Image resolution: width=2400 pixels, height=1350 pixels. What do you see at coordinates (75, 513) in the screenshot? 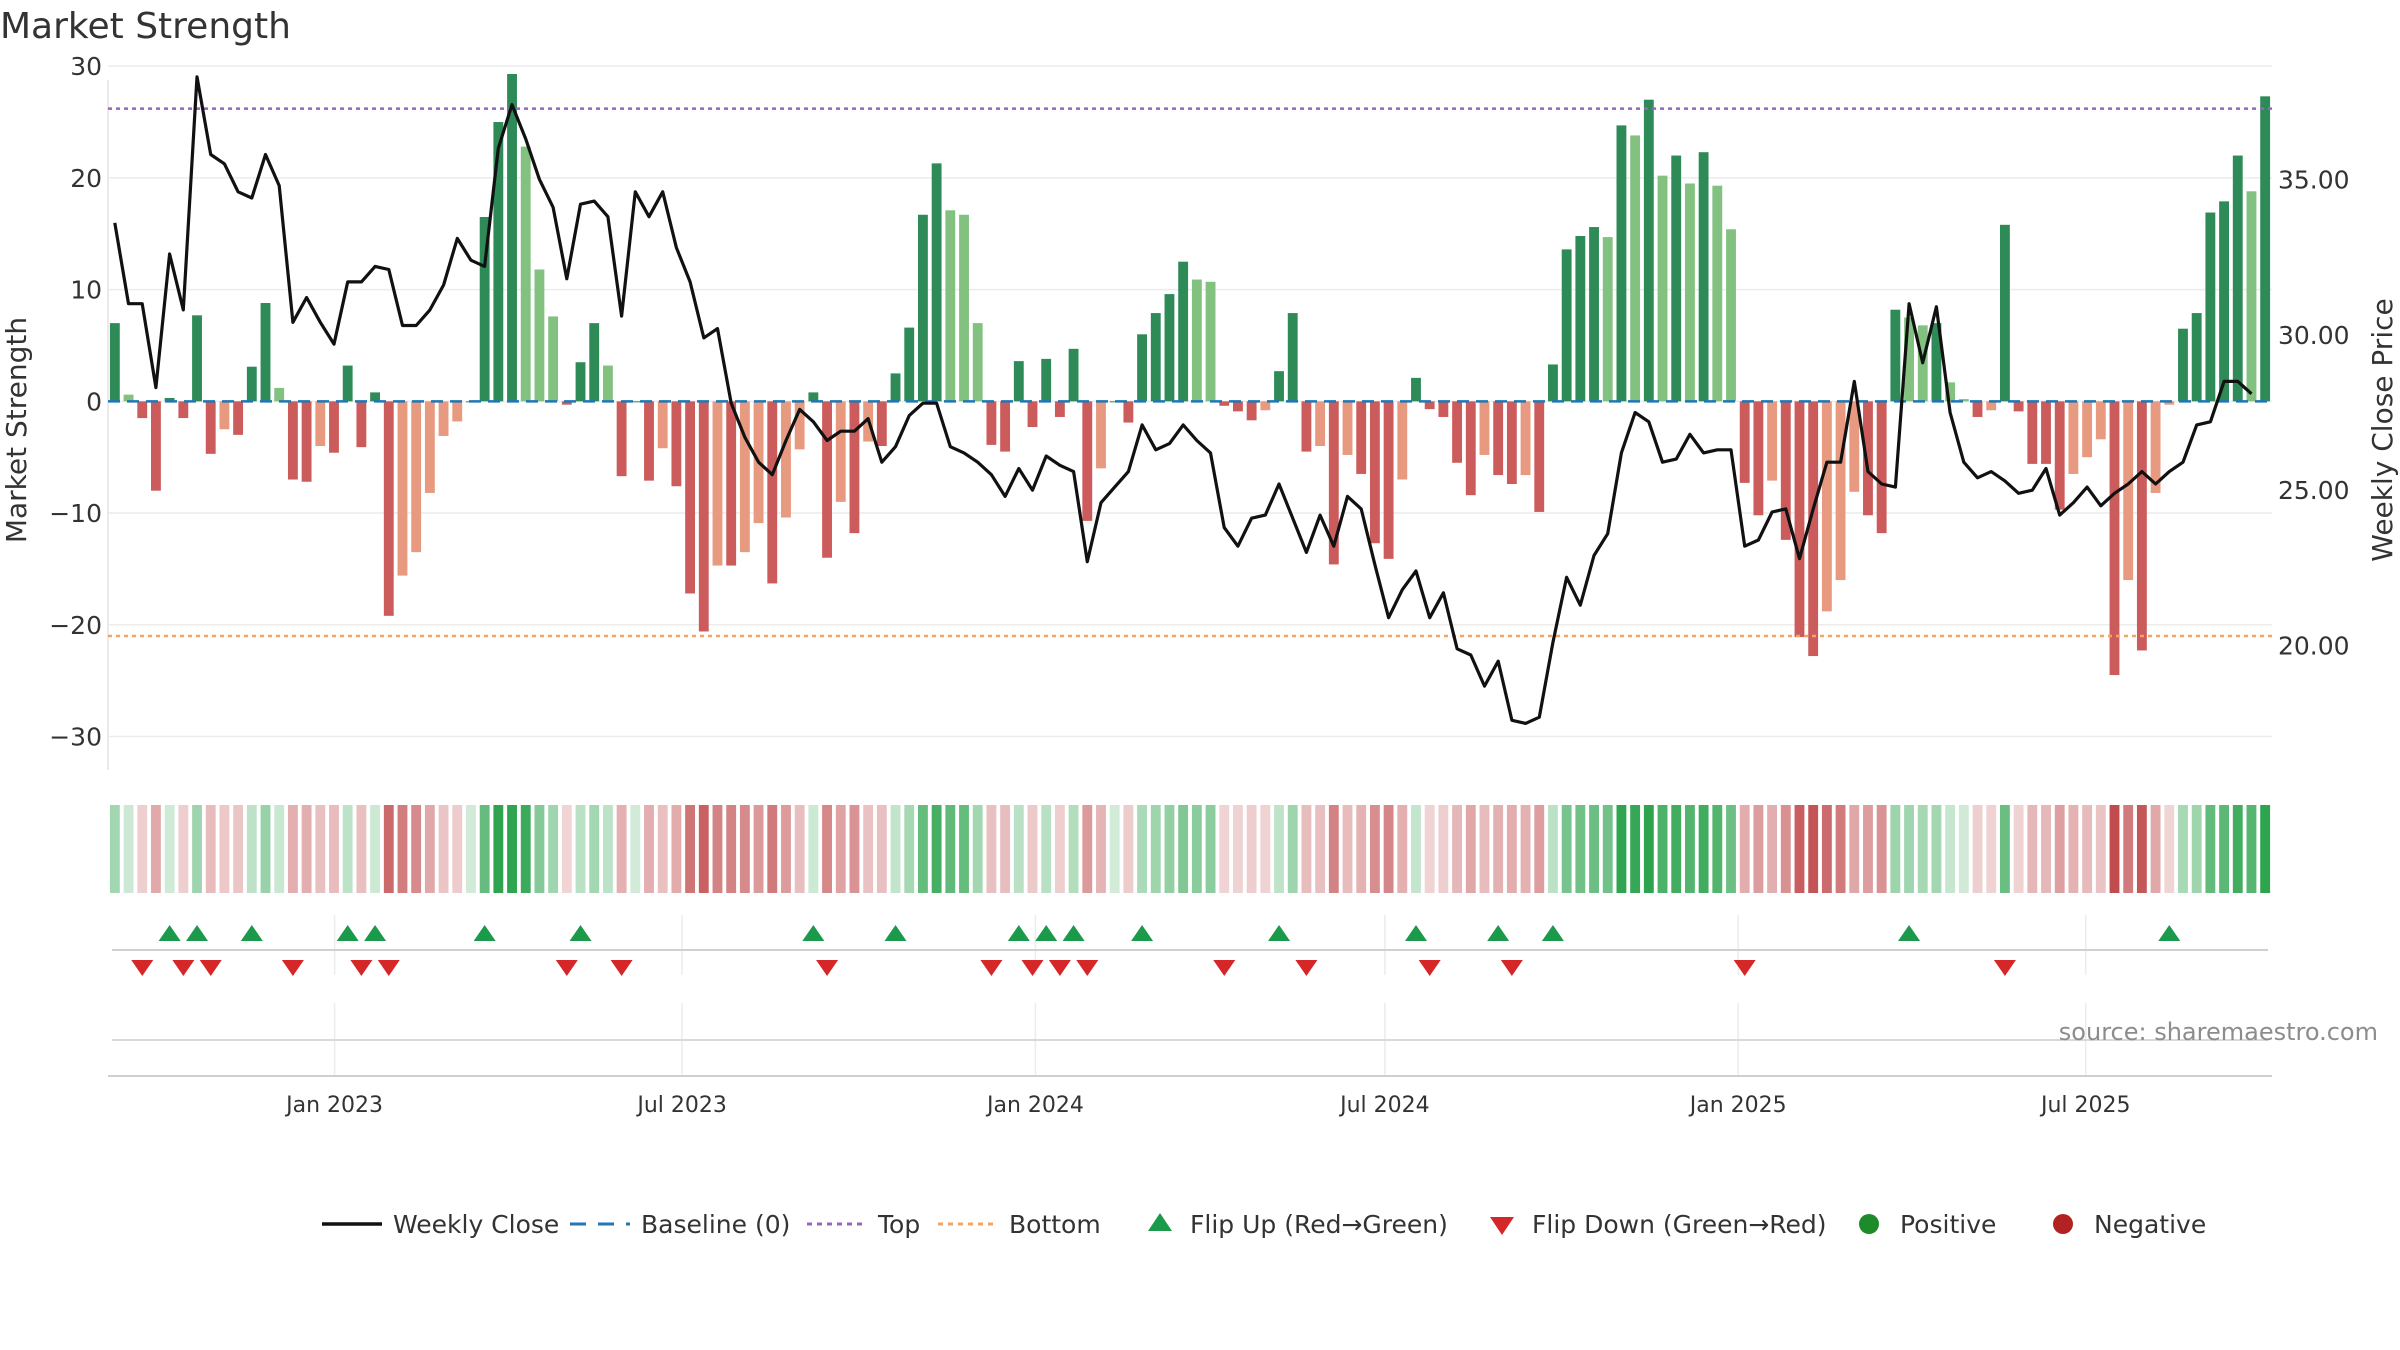
I see `y-tick-left: −10` at bounding box center [75, 513].